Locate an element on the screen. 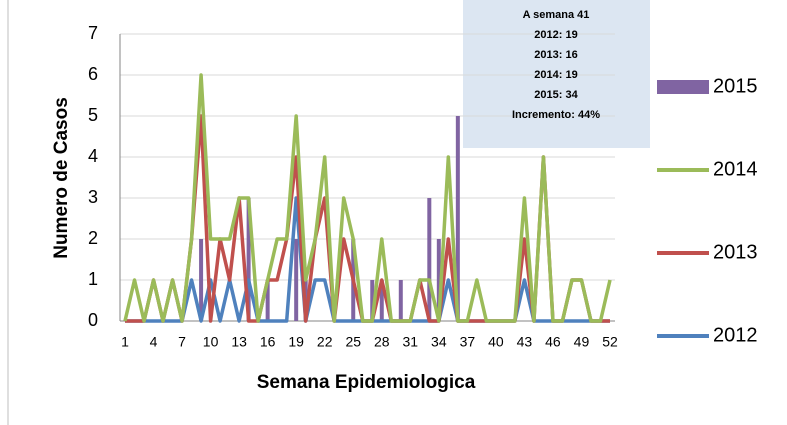  x-tick-label: 49 is located at coordinates (582, 342).